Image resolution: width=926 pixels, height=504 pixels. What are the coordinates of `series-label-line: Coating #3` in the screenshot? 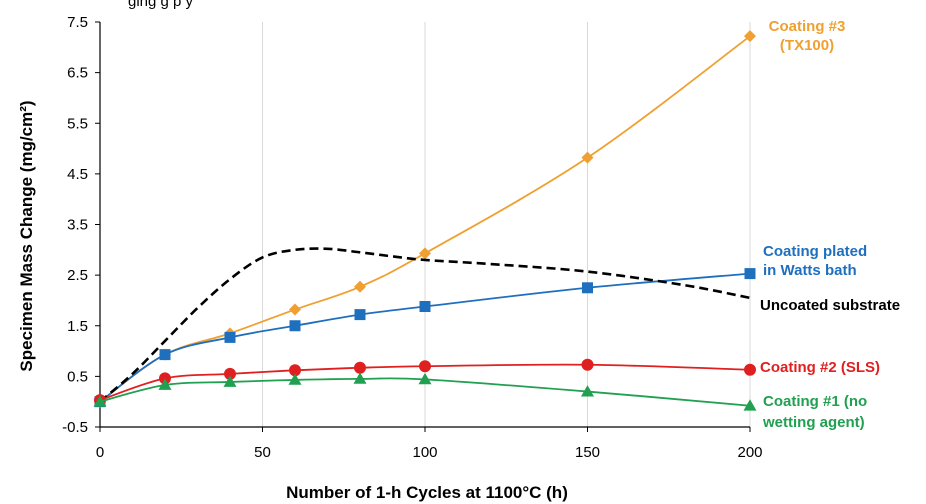 It's located at (807, 26).